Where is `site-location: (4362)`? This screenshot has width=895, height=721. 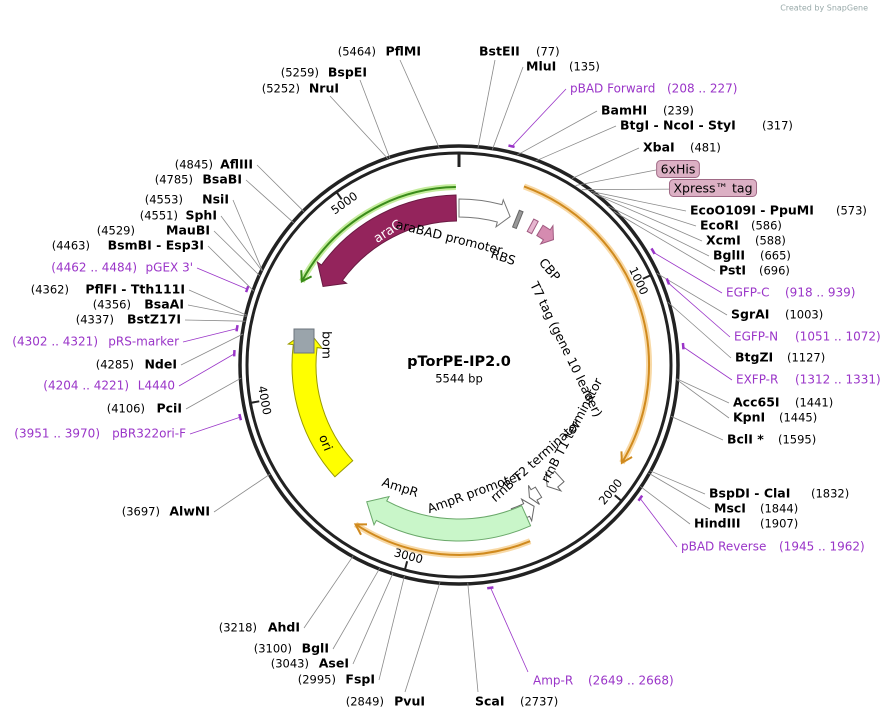 site-location: (4362) is located at coordinates (50, 290).